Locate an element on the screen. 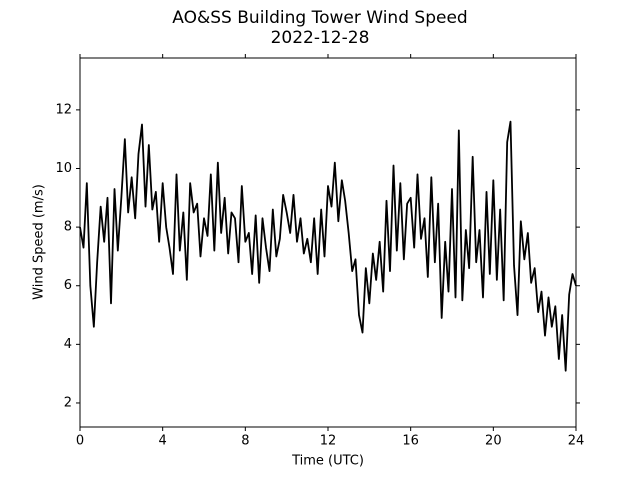  y-axis-label: Wind Speed (m/s) is located at coordinates (39, 242).